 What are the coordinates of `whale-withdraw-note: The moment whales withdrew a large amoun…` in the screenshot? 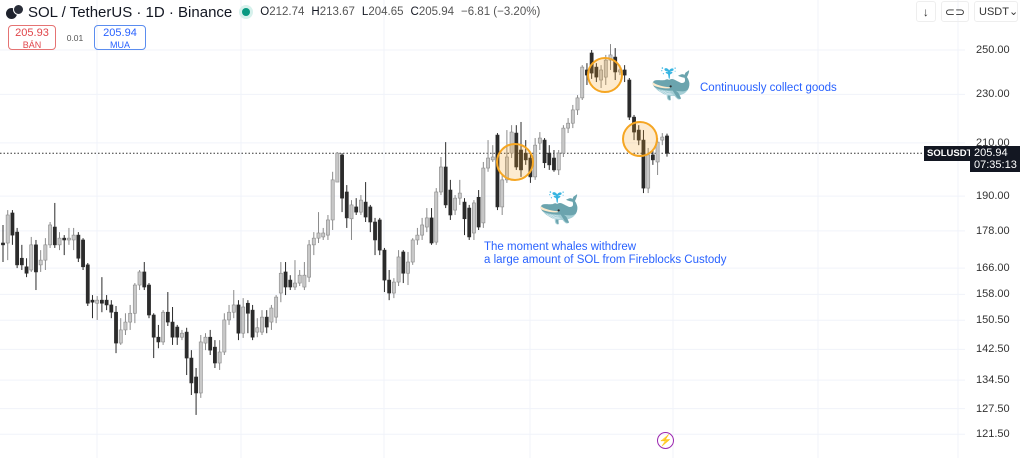 It's located at (605, 253).